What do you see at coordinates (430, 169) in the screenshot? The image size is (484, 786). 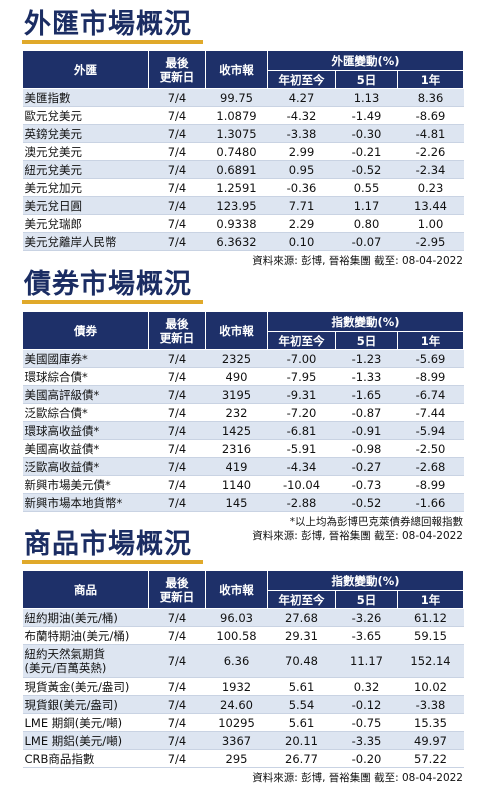 I see `row-1y: -2.34` at bounding box center [430, 169].